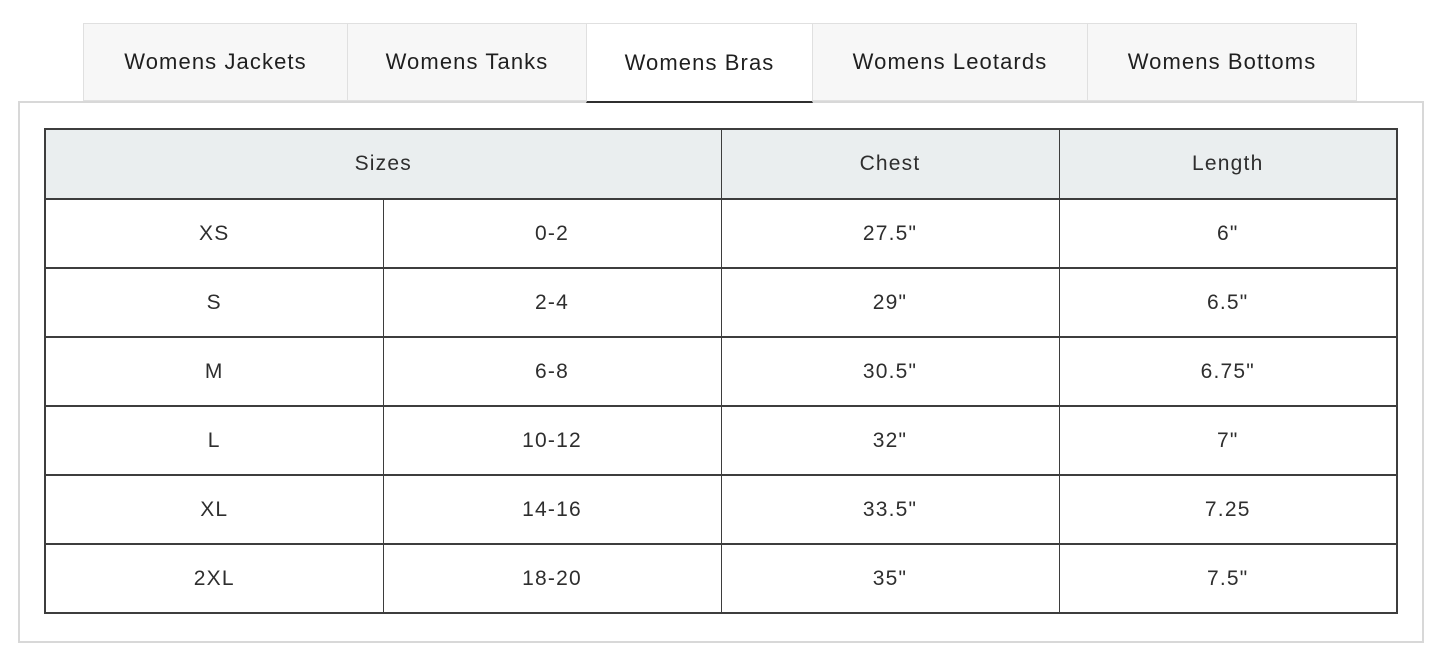 Image resolution: width=1445 pixels, height=659 pixels. I want to click on table-row: 2XL 18-20 35" 7.5", so click(721, 578).